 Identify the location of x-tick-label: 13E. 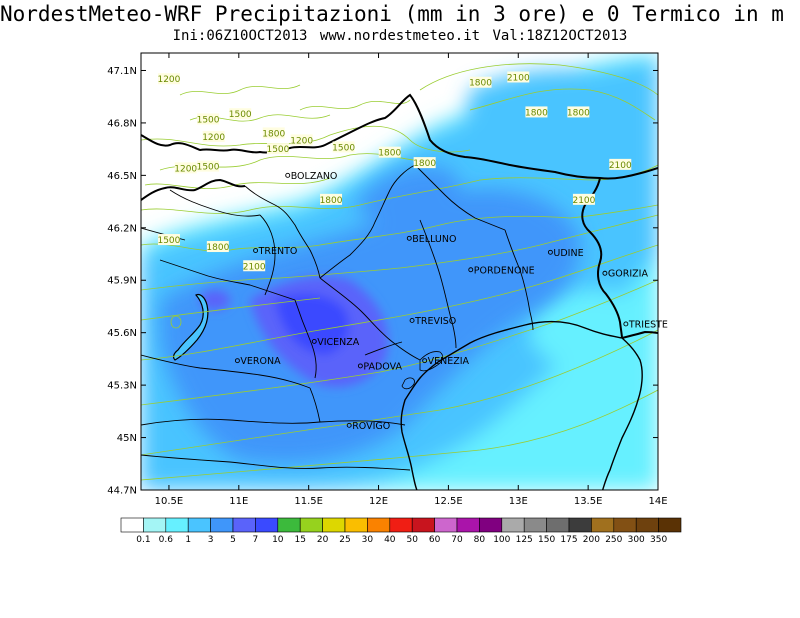
(518, 501).